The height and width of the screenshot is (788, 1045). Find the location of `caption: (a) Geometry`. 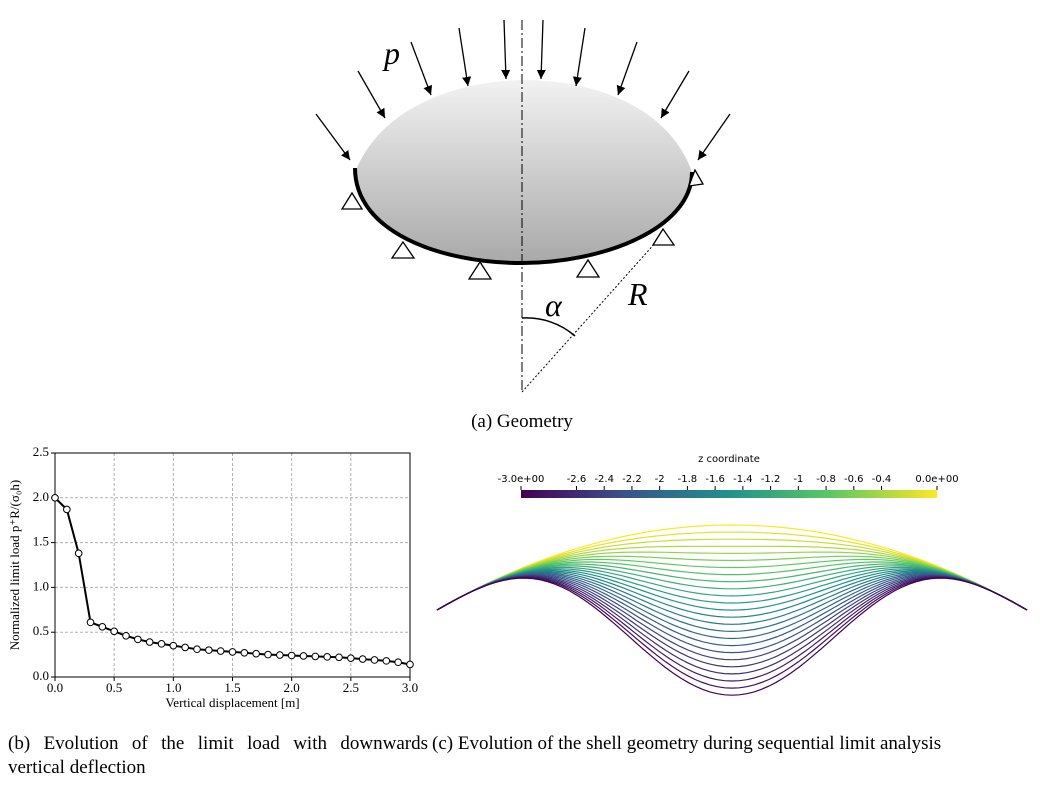

caption: (a) Geometry is located at coordinates (522, 421).